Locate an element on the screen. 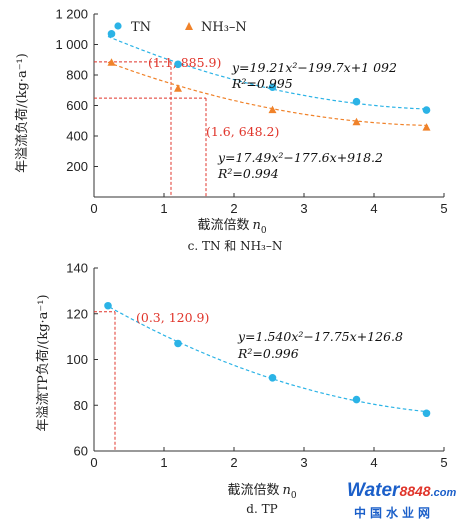 This screenshot has height=525, width=471. watermark-part-water: Water is located at coordinates (374, 490).